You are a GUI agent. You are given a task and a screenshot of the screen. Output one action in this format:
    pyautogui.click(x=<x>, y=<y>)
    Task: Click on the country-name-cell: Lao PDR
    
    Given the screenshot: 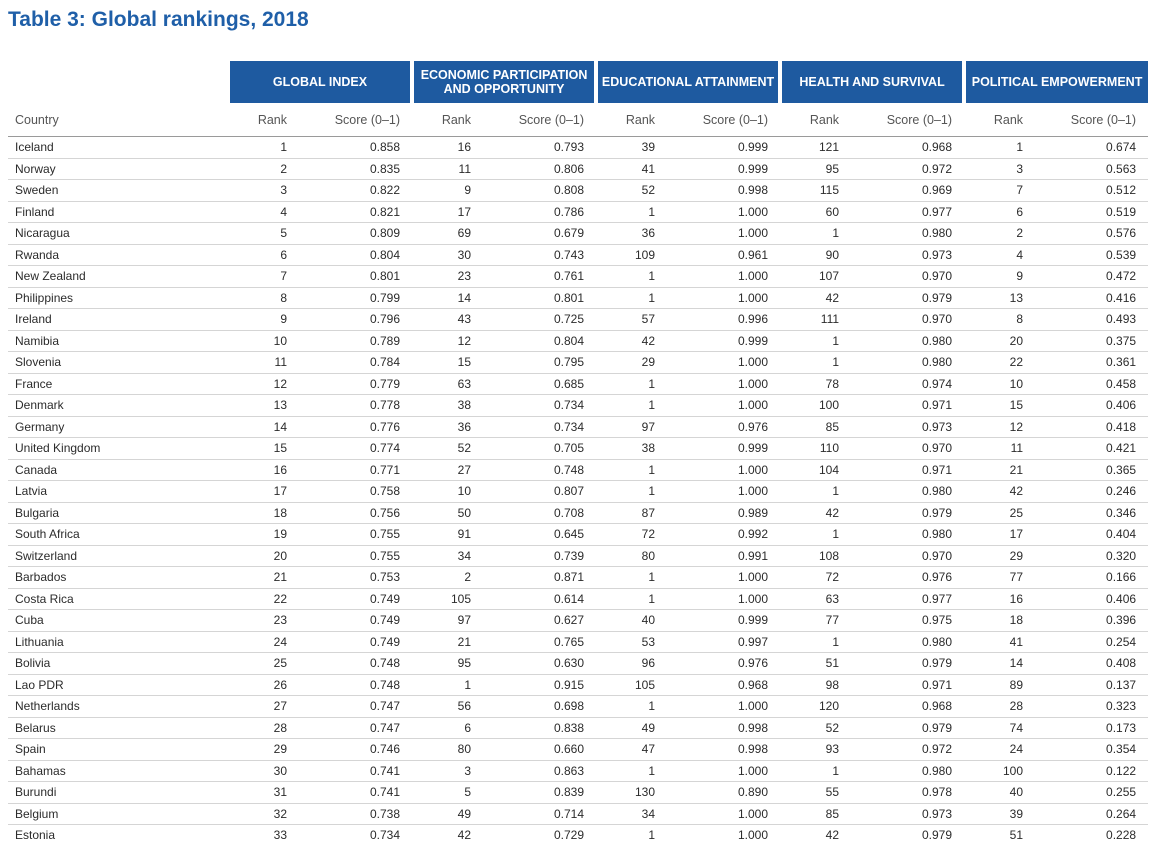 What is the action you would take?
    pyautogui.click(x=118, y=685)
    